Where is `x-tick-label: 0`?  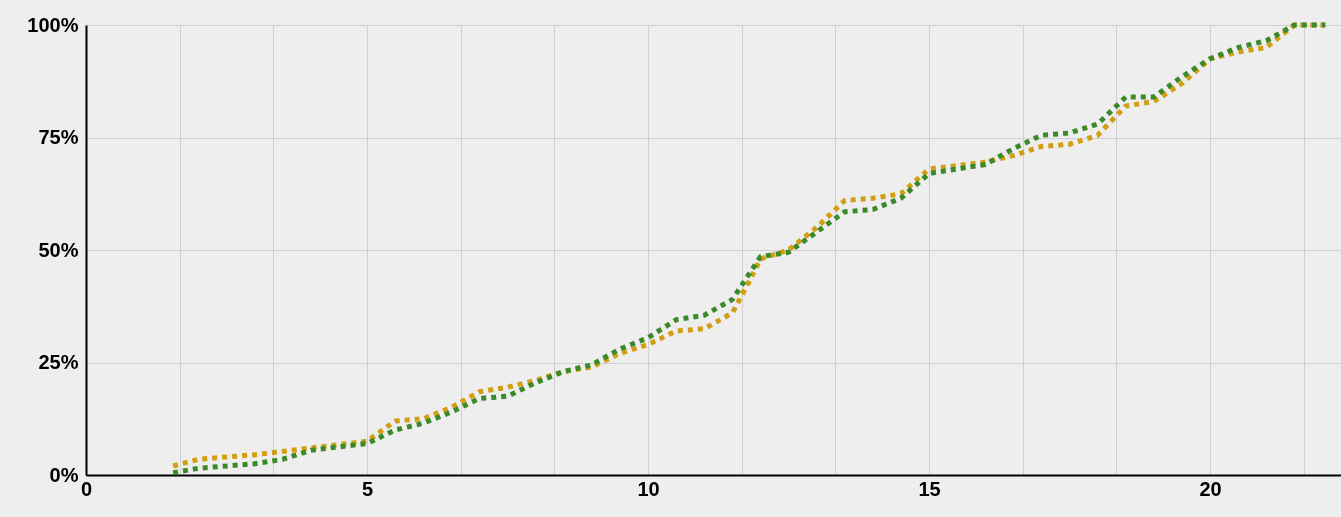 x-tick-label: 0 is located at coordinates (86, 488).